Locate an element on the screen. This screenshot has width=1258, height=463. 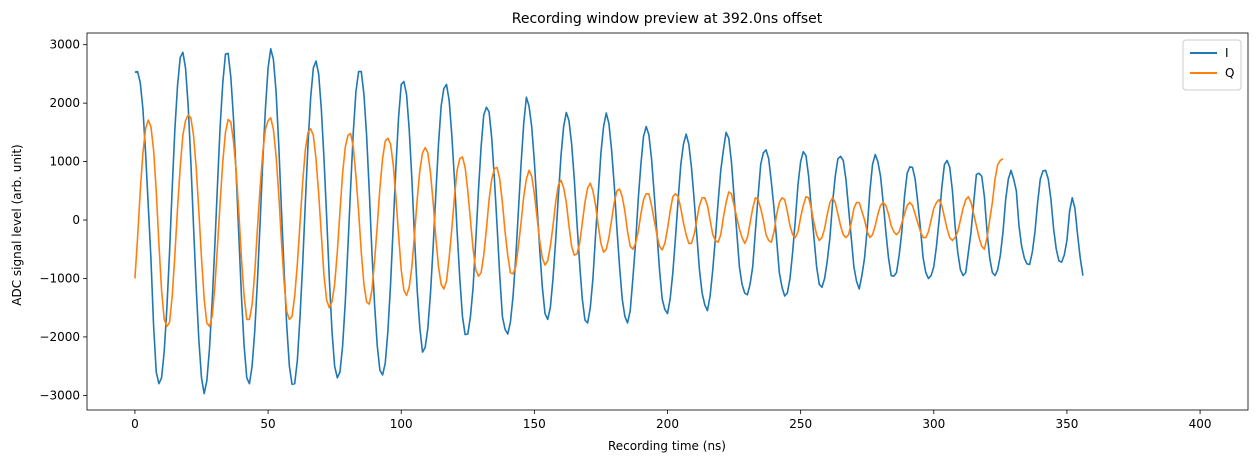
x-tick-label: 100 is located at coordinates (401, 424).